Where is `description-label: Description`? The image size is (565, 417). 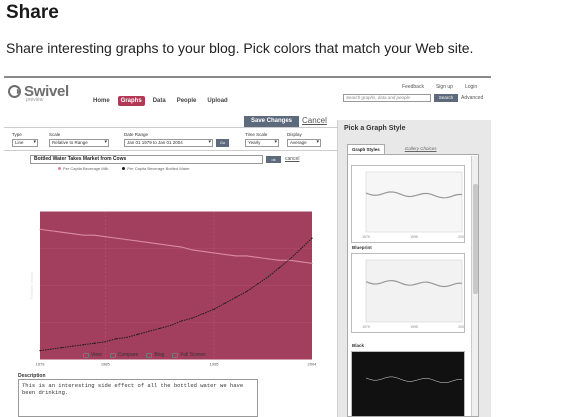 description-label: Description is located at coordinates (32, 376).